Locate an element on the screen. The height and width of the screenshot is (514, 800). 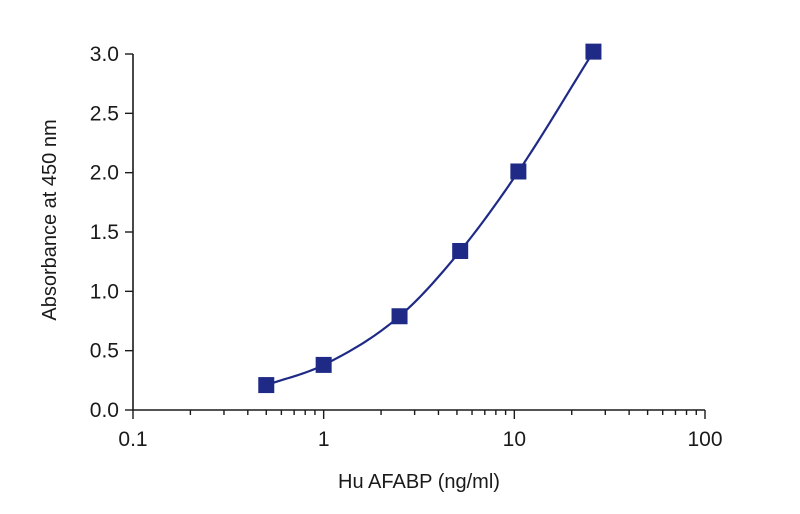
y-tick-label: 2.5 is located at coordinates (104, 113).